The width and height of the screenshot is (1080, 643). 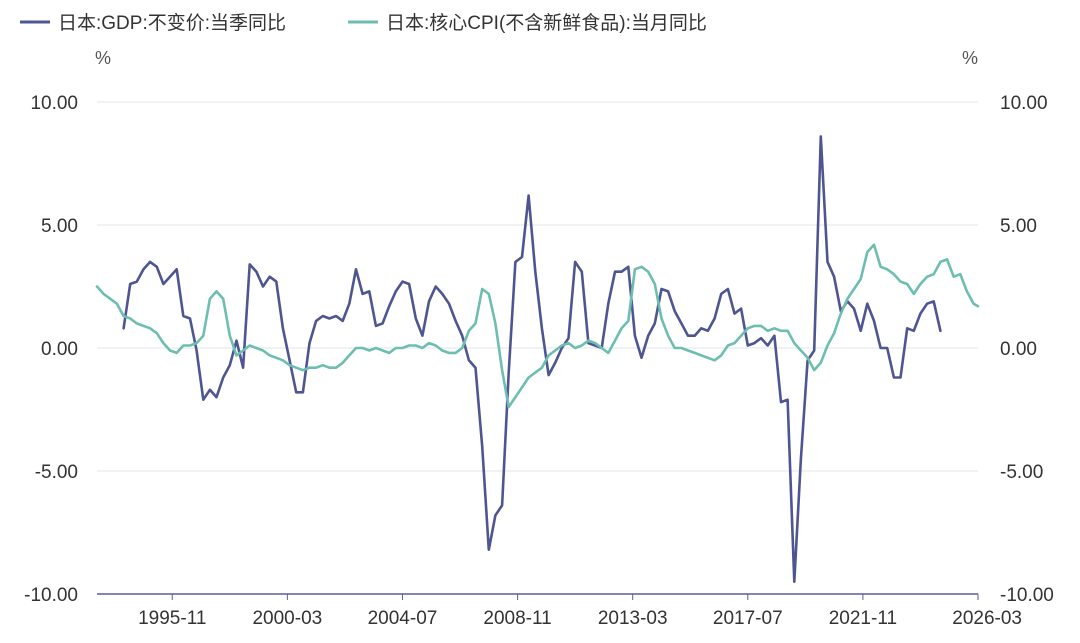 I want to click on y-left-tick-label: 10.00, so click(x=54, y=103).